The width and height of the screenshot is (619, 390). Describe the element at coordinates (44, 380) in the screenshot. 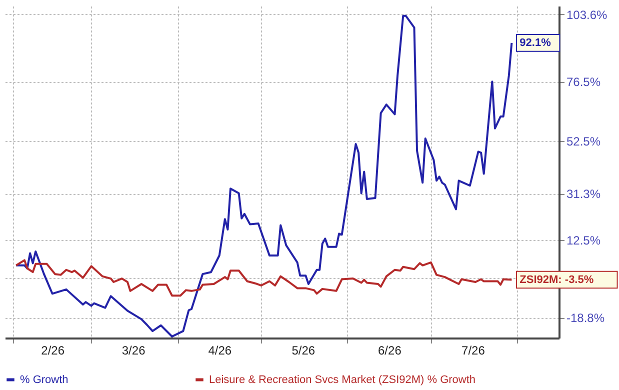

I see `legend-label: % Growth` at that location.